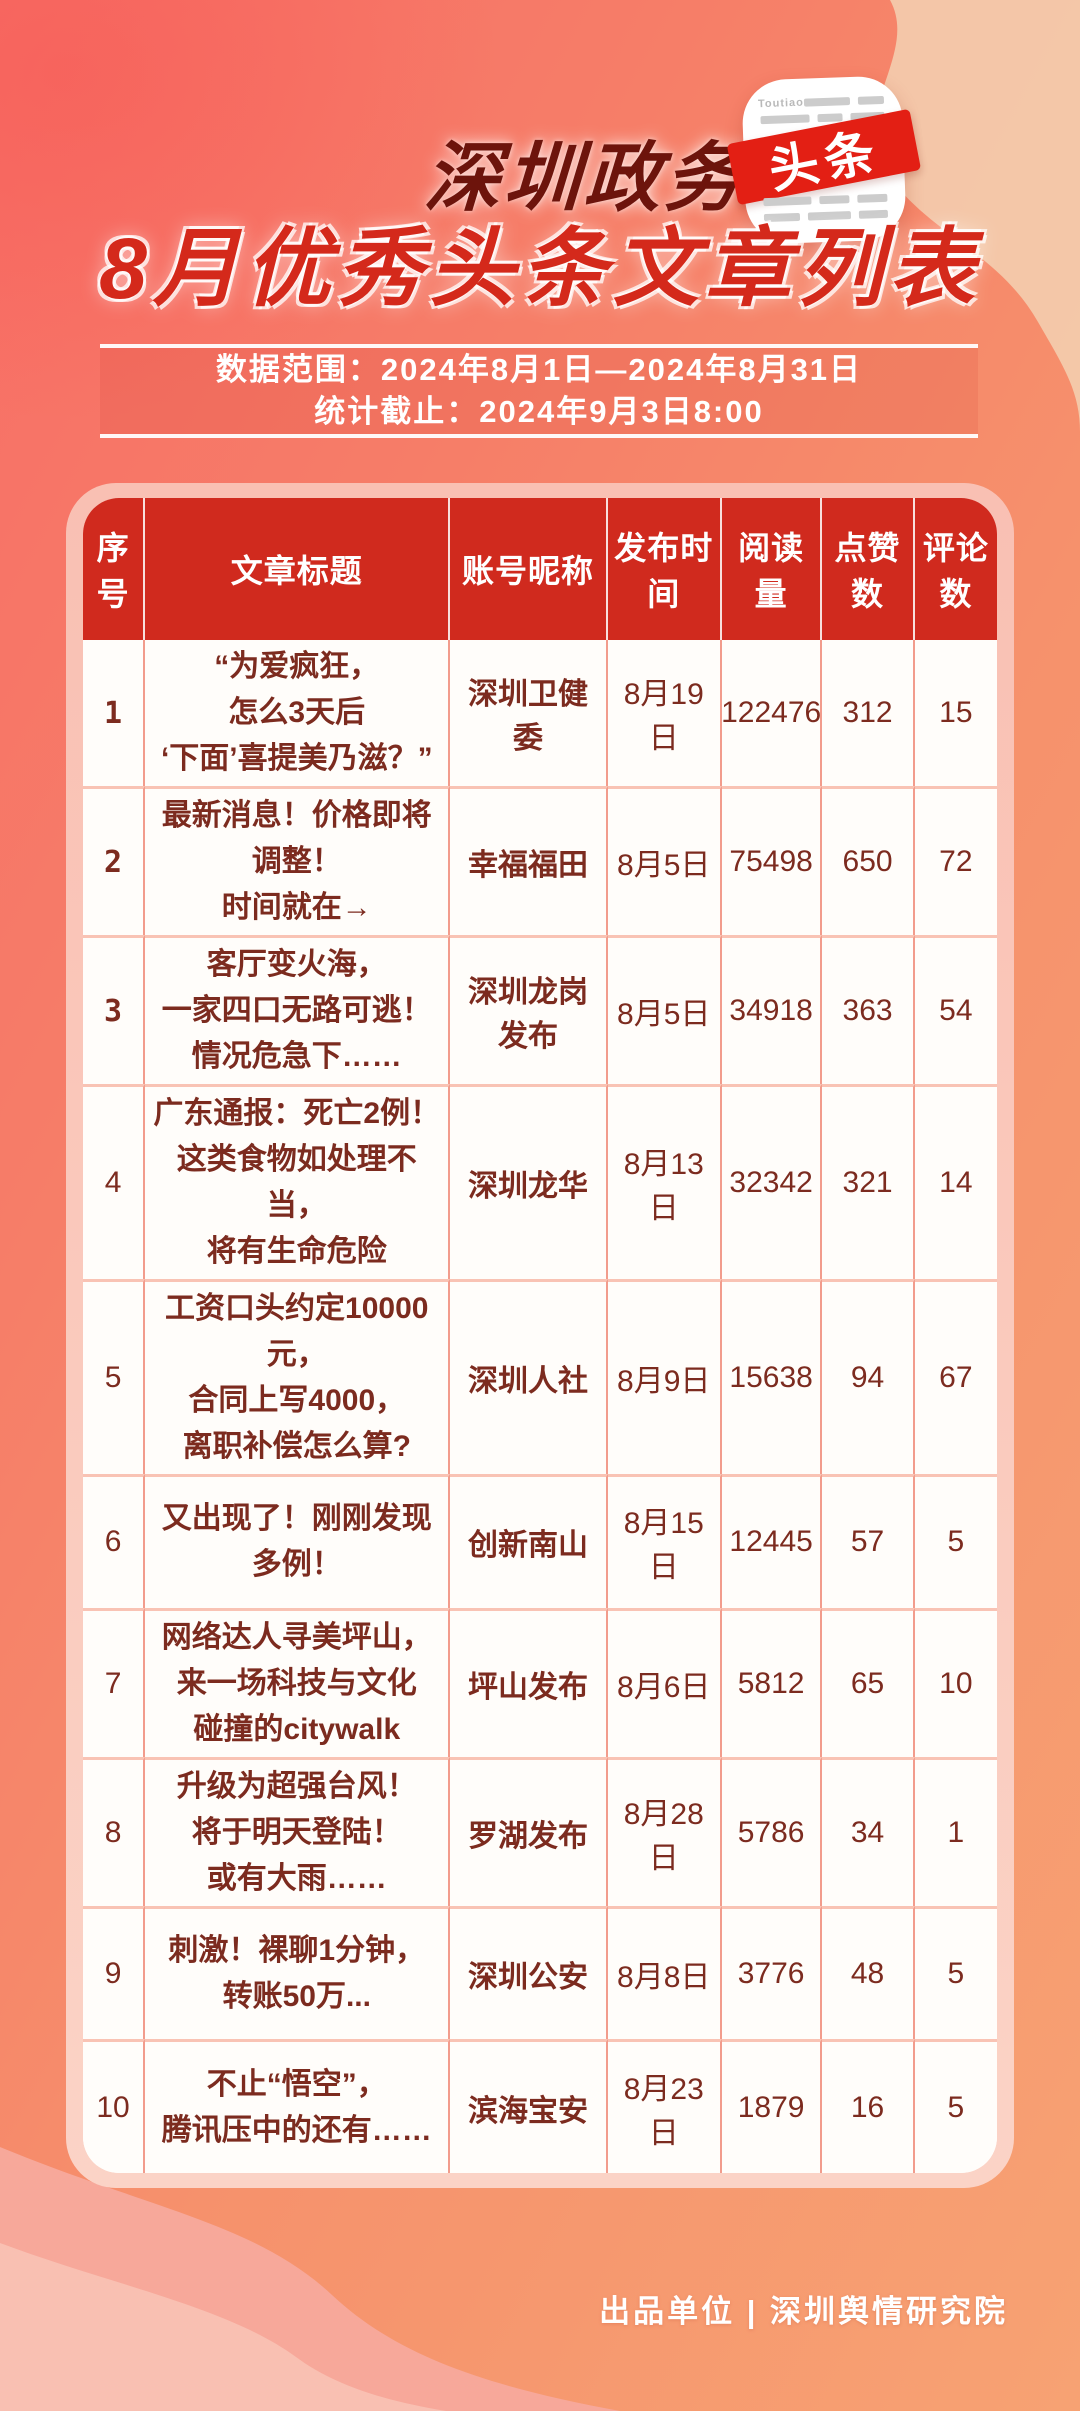  What do you see at coordinates (772, 2106) in the screenshot?
I see `read-count: 1879` at bounding box center [772, 2106].